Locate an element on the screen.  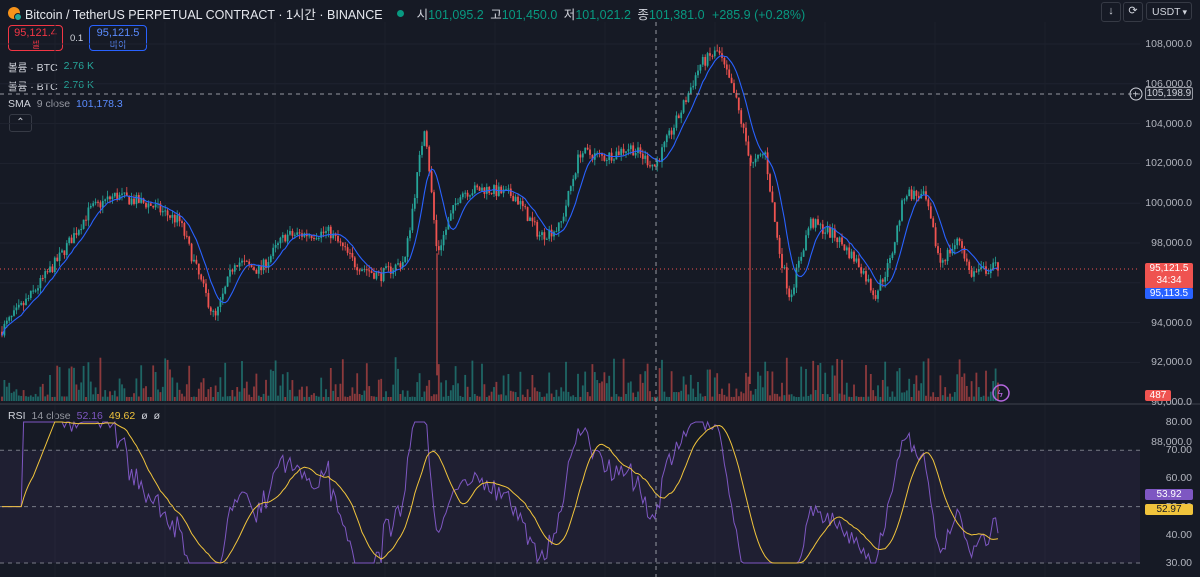
sma-legend: SMA 9 close 101,178.3 is located at coordinates (65, 104).